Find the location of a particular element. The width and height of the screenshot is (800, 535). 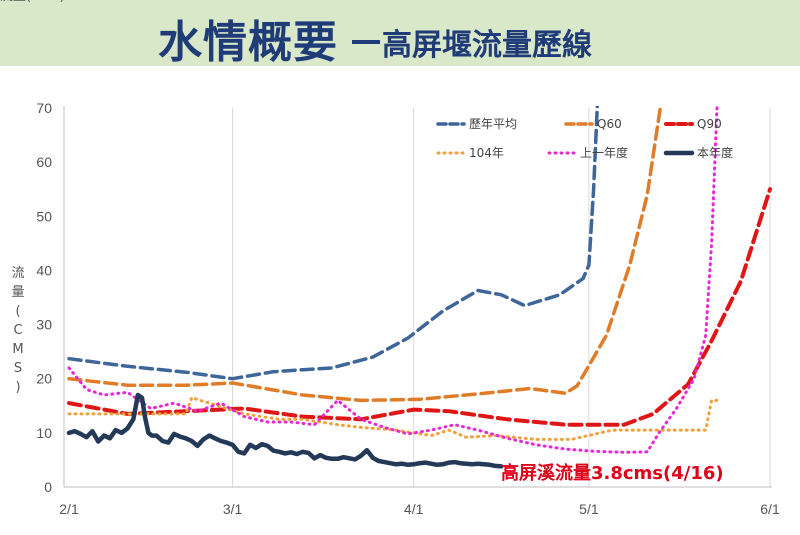

x-tick-label: 3/1 is located at coordinates (233, 509).